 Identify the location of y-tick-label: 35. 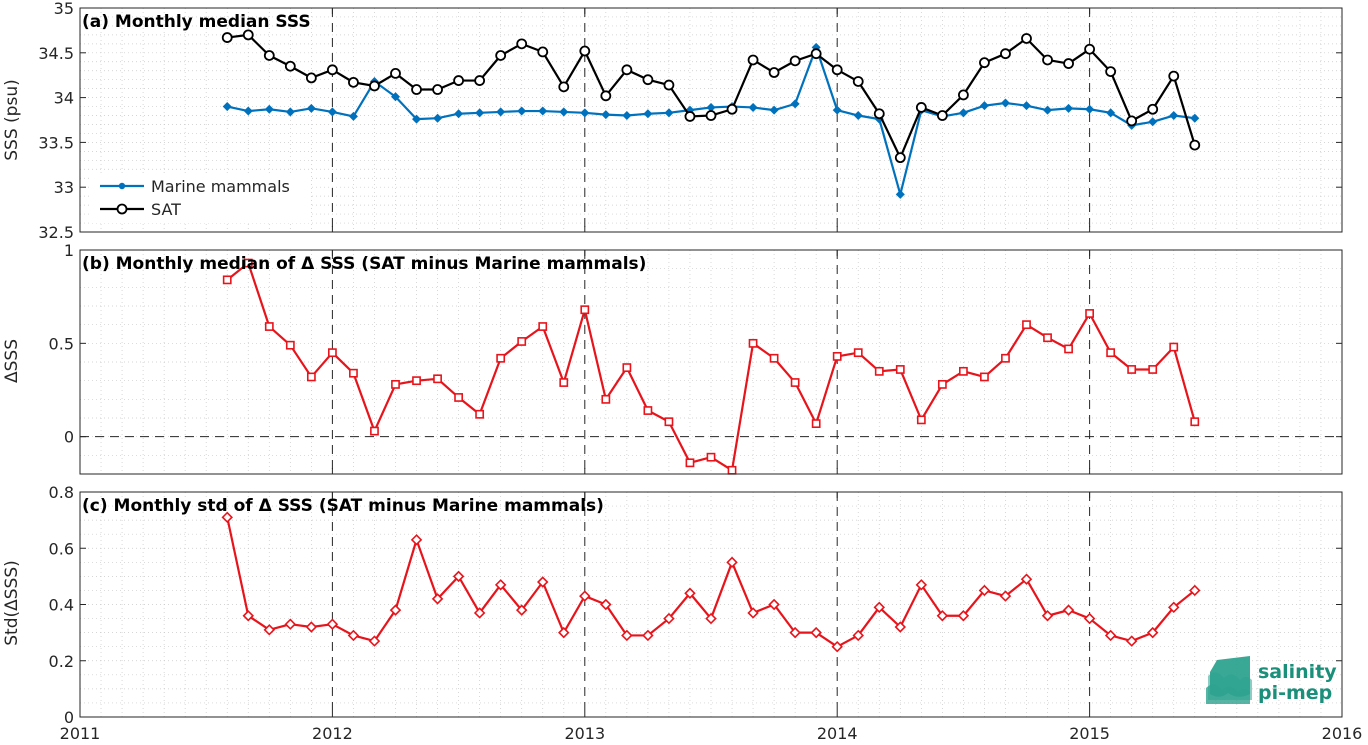
(64, 9).